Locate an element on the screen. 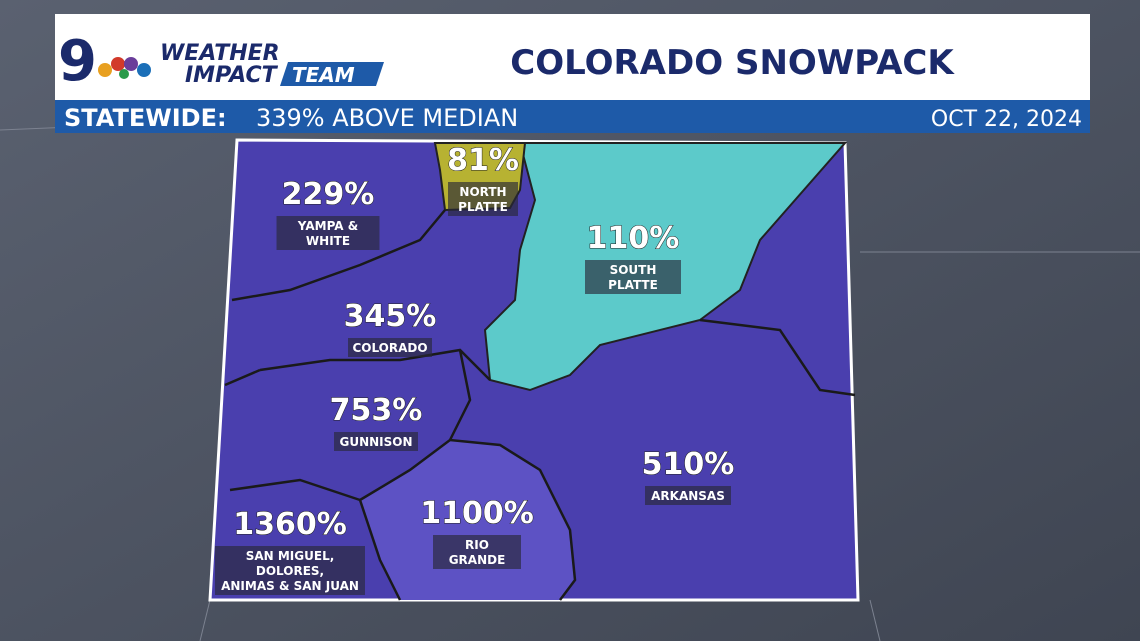 This screenshot has width=1140, height=641. subheader-bar is located at coordinates (572, 116).